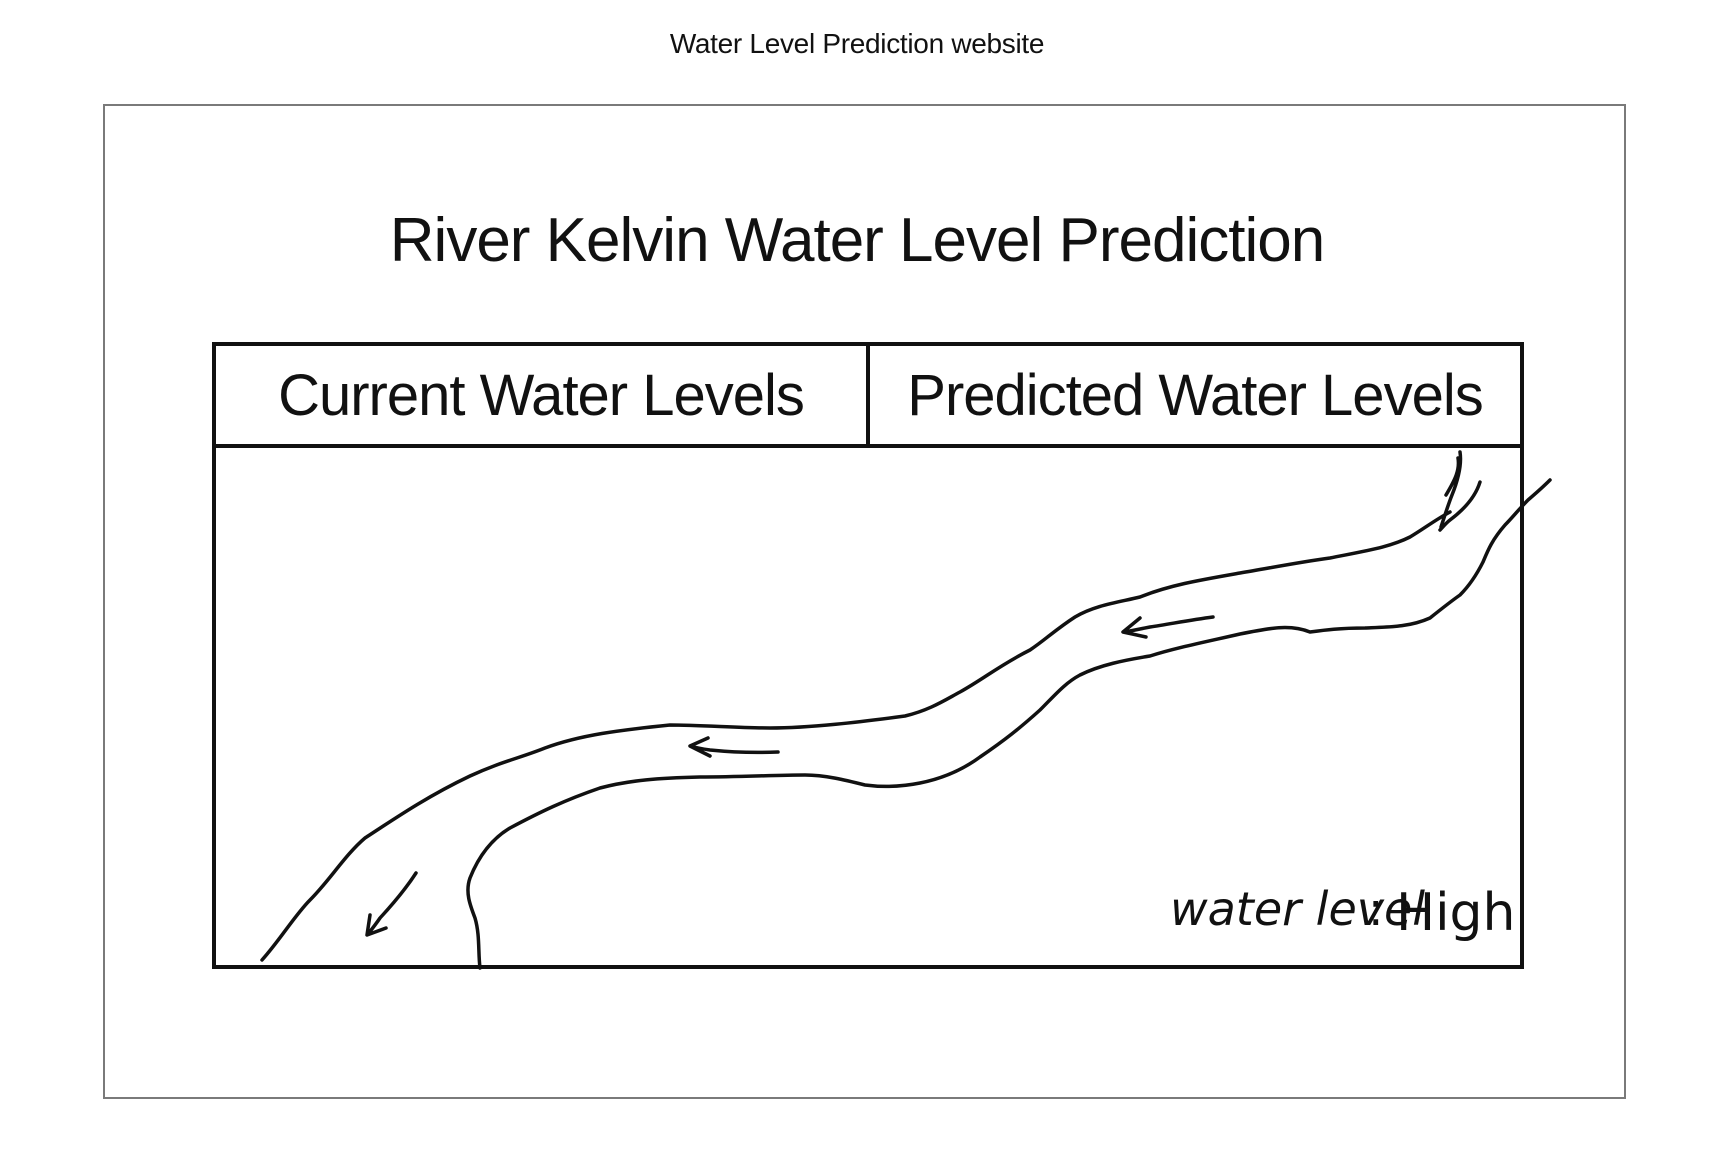 This screenshot has height=1150, width=1714. Describe the element at coordinates (857, 43) in the screenshot. I see `page-caption: Water Level Prediction website` at that location.